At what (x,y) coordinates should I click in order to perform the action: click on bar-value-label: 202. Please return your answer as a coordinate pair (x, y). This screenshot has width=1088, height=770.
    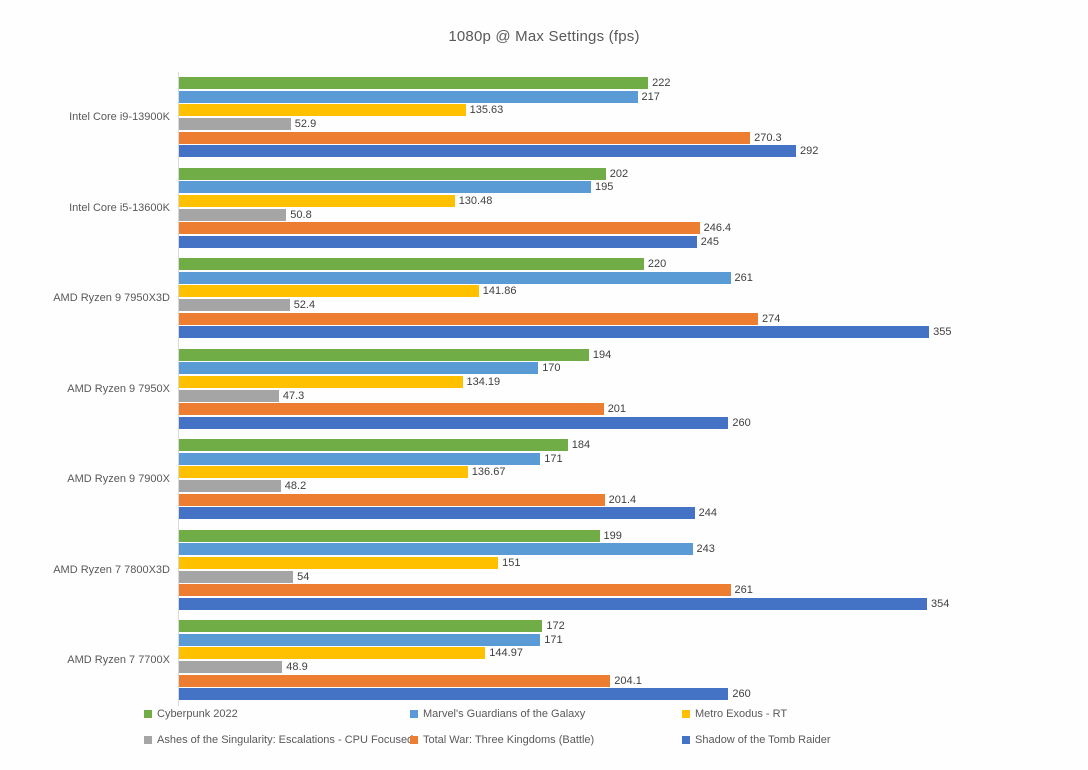
    Looking at the image, I should click on (619, 173).